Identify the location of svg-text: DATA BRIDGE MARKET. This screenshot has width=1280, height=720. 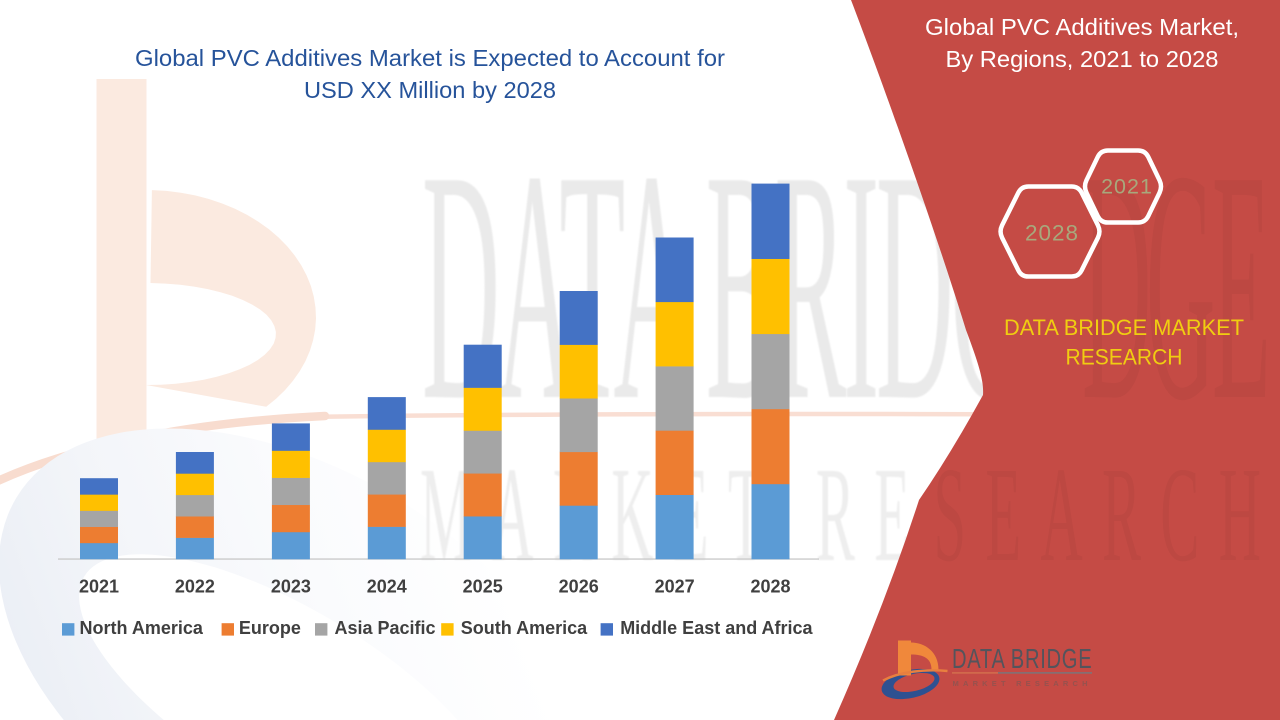
(1124, 327).